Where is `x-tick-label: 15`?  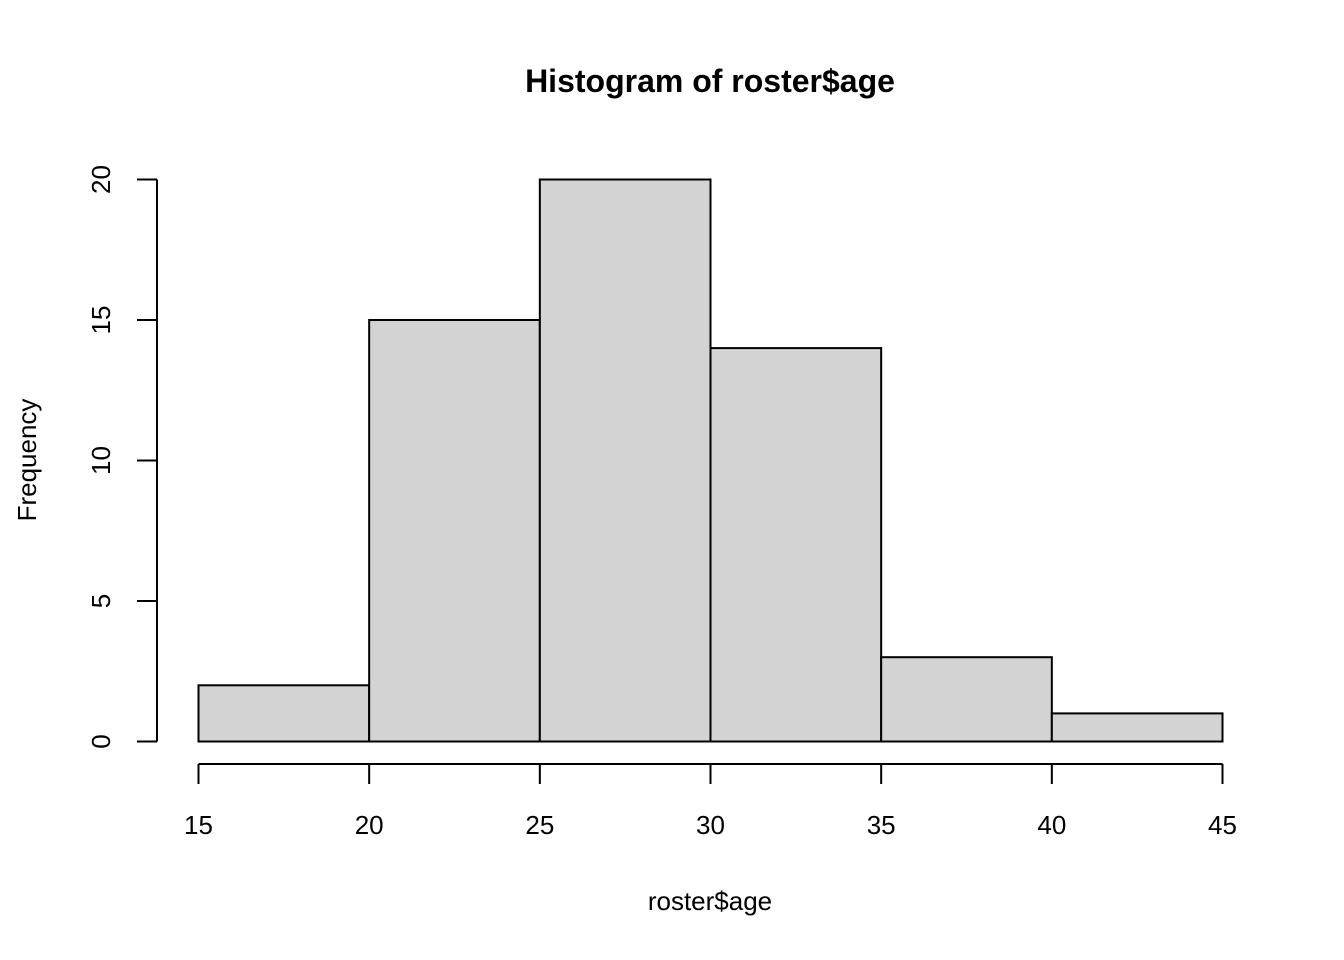 x-tick-label: 15 is located at coordinates (198, 825).